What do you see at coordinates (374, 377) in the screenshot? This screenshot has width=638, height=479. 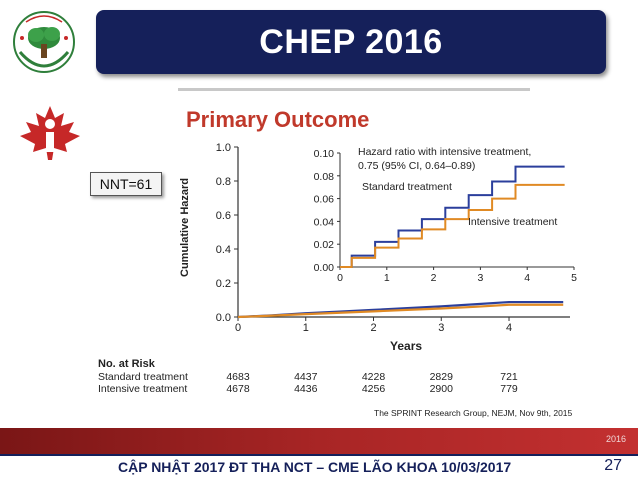 I see `at-risk-value: 4228` at bounding box center [374, 377].